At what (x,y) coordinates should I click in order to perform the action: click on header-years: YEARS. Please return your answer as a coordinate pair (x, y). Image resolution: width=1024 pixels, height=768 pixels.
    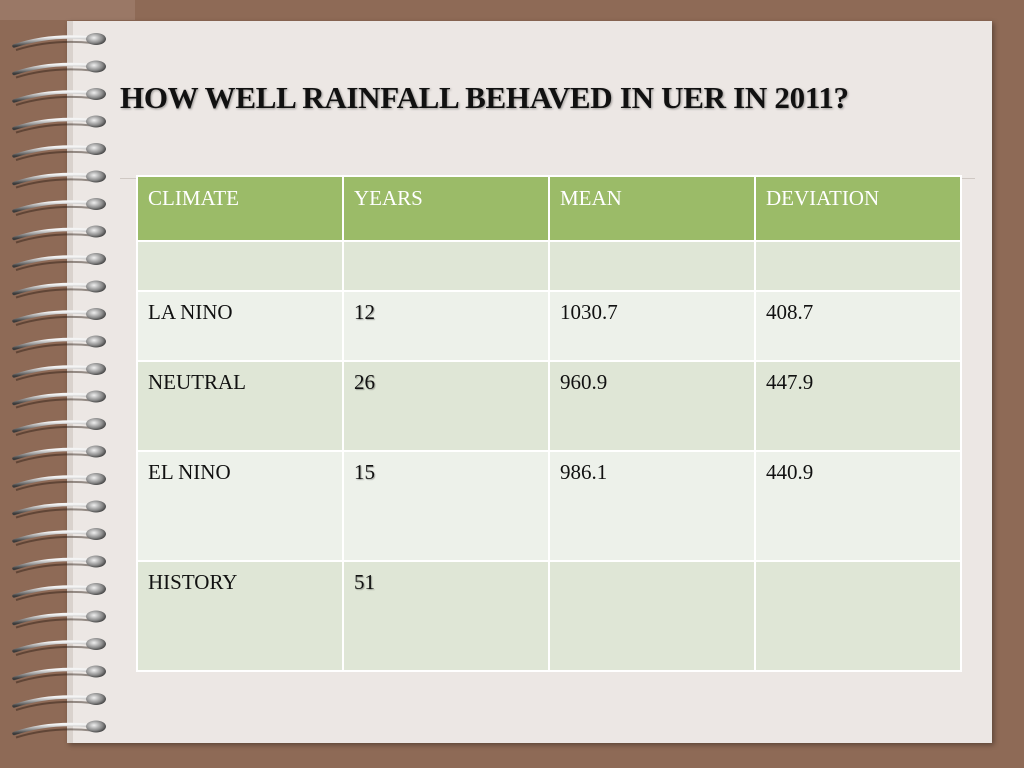
    Looking at the image, I should click on (446, 208).